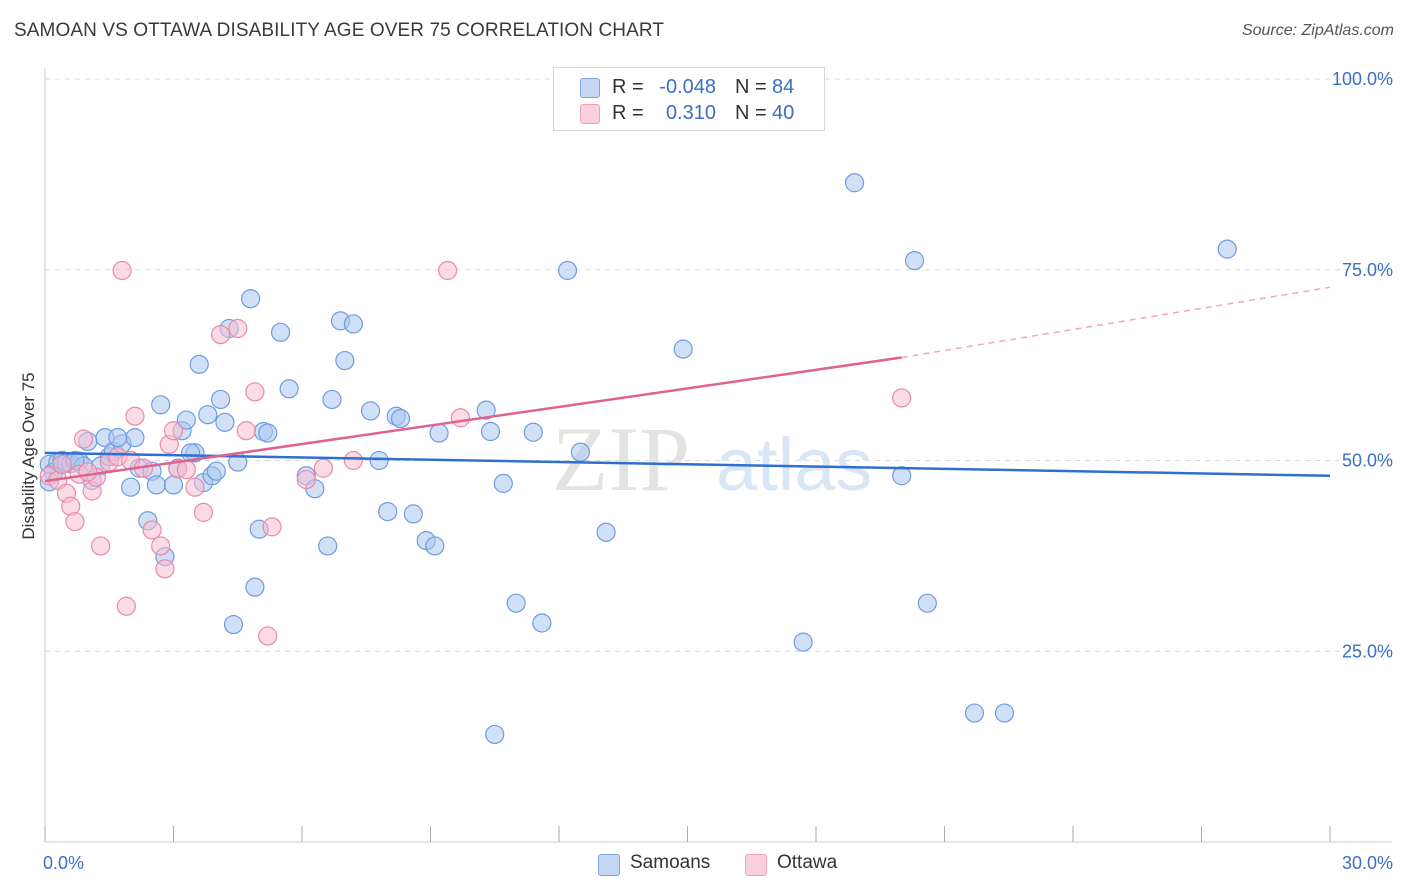 This screenshot has width=1406, height=892. I want to click on watermark: ZIP atlas, so click(712, 459).